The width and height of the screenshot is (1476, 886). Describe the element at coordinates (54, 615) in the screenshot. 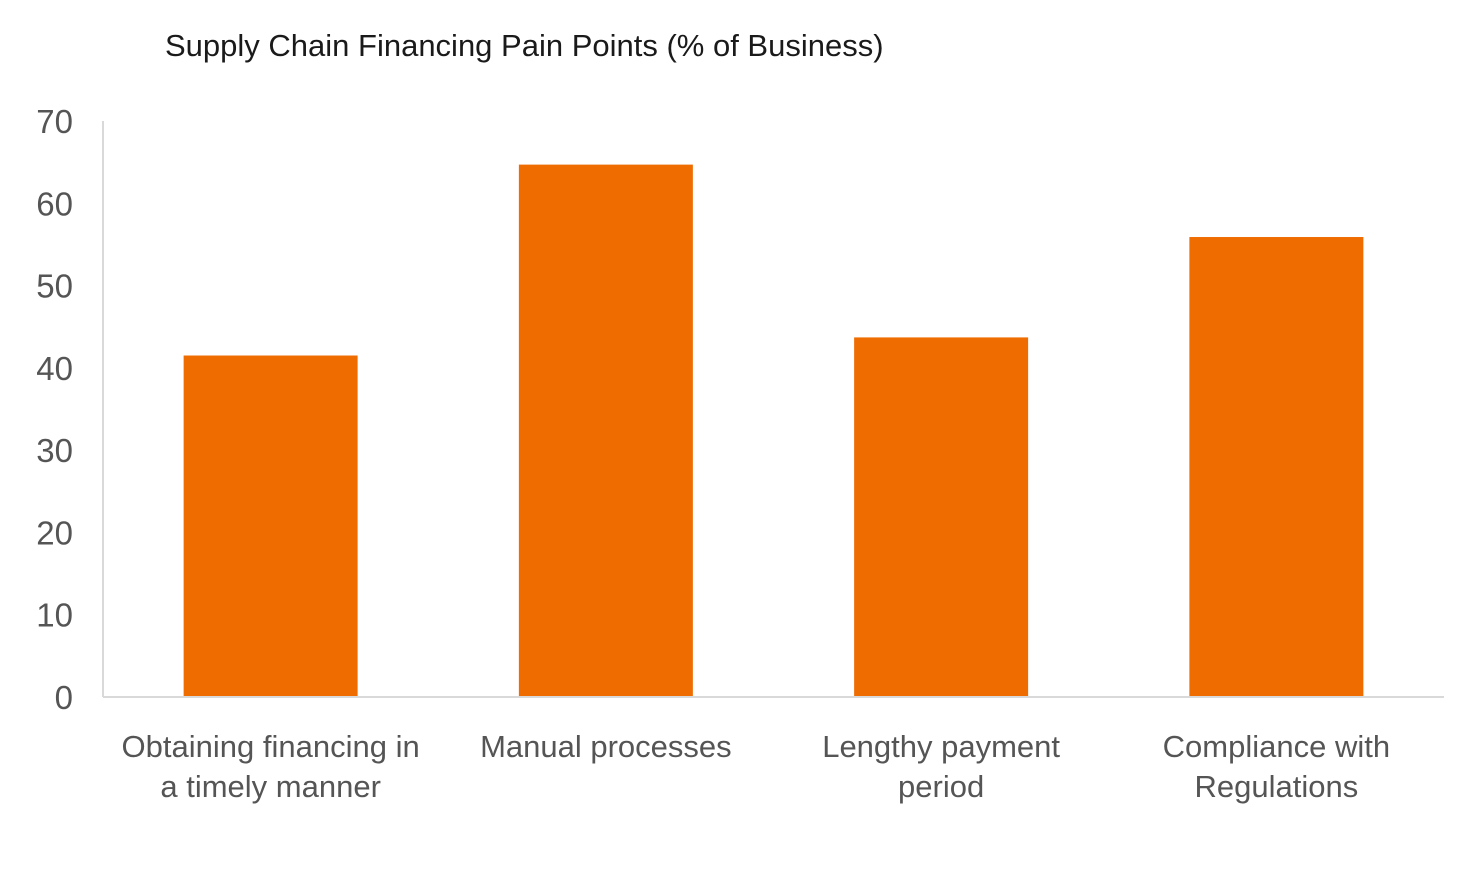

I see `y-tick-label: 10` at that location.